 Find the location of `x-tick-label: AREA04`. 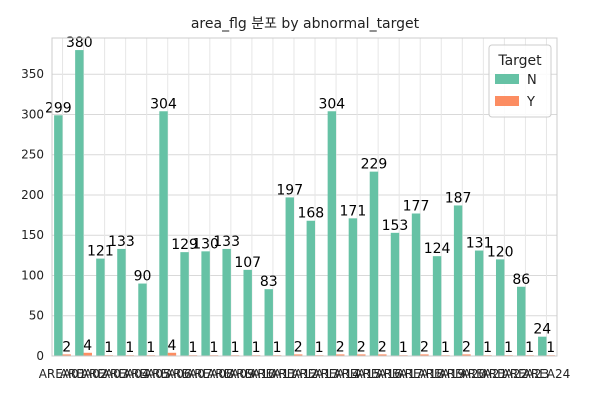

x-tick-label: AREA04 is located at coordinates (126, 374).